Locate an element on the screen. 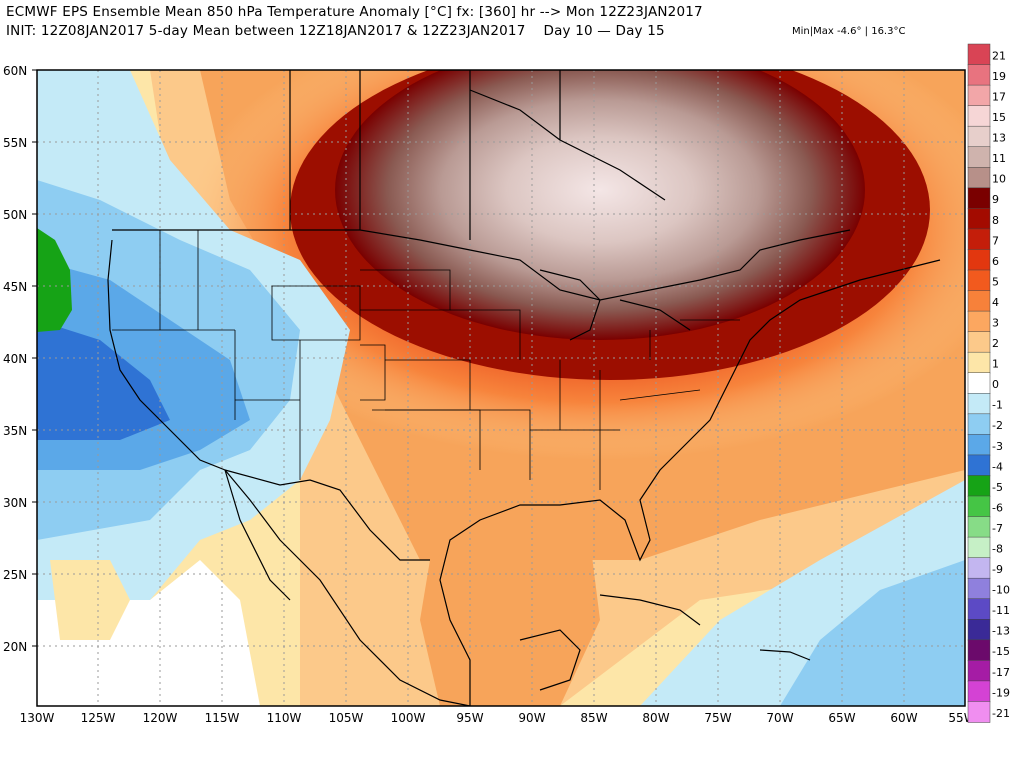 This screenshot has width=1024, height=768. colorbar-label: 9 is located at coordinates (995, 199).